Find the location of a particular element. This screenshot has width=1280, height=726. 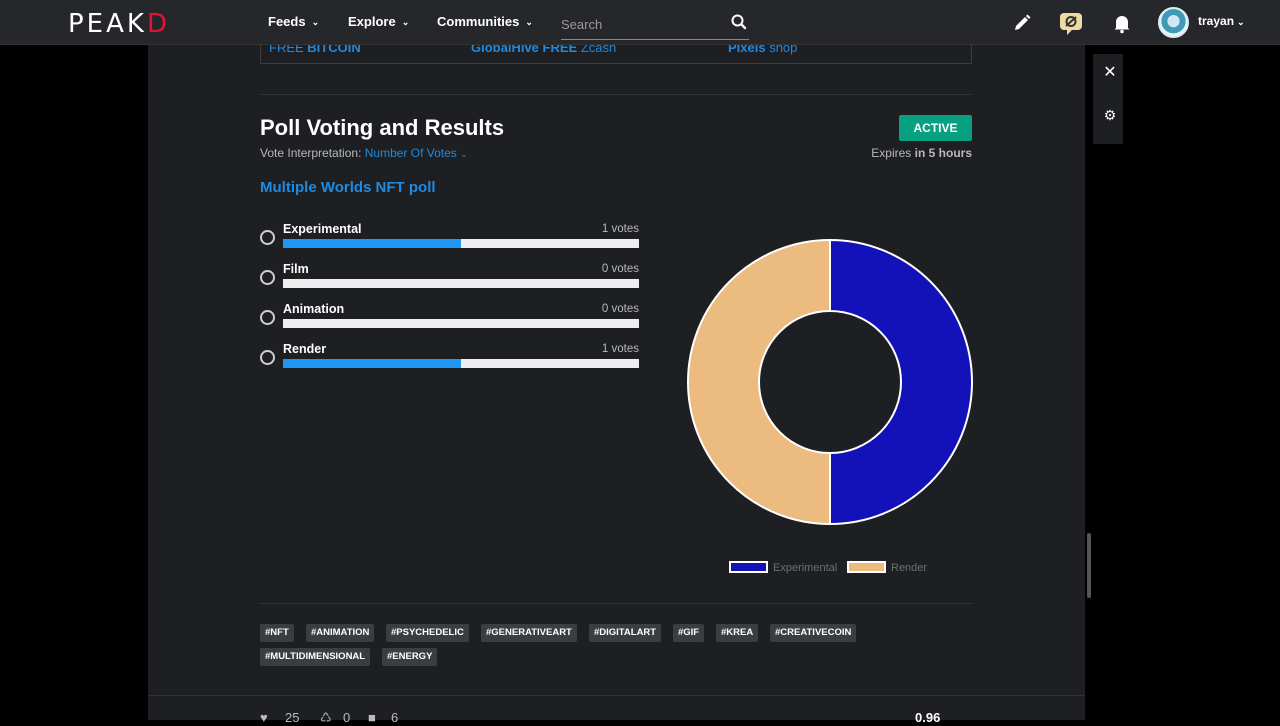

poll-option-render: Render 1 votes is located at coordinates (450, 359).